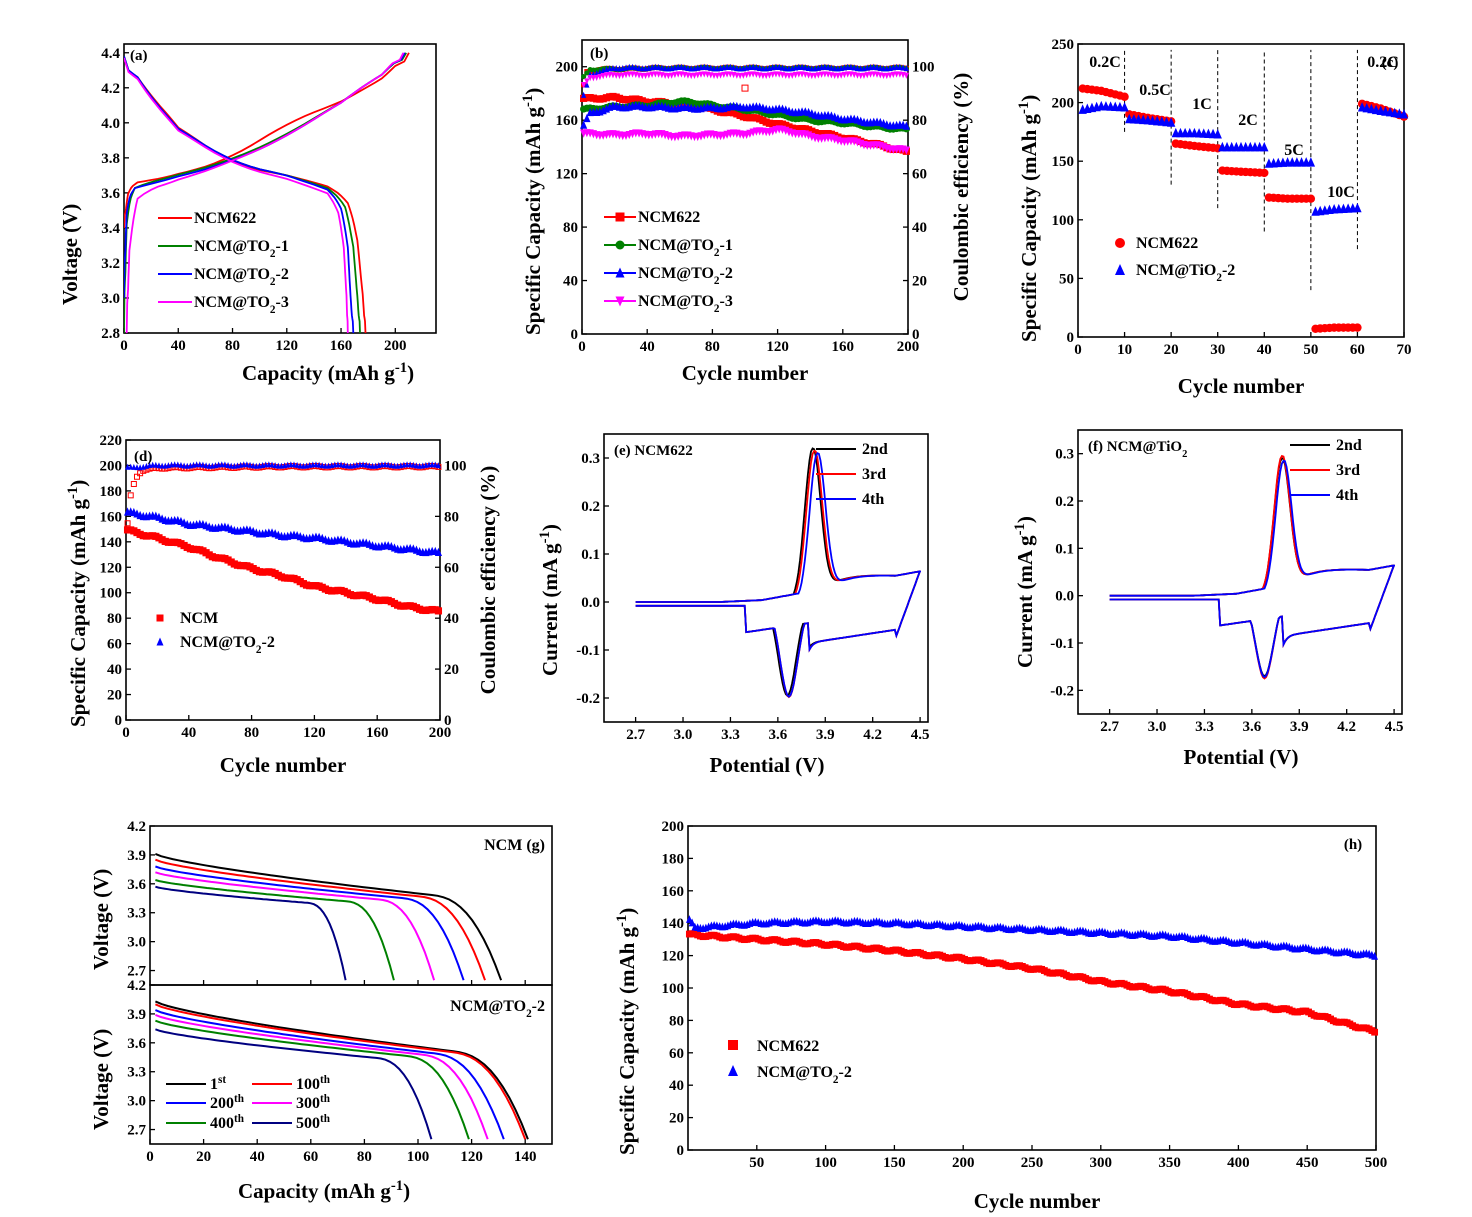 The width and height of the screenshot is (1472, 1217). What do you see at coordinates (673, 827) in the screenshot?
I see `y-tick-label: 200` at bounding box center [673, 827].